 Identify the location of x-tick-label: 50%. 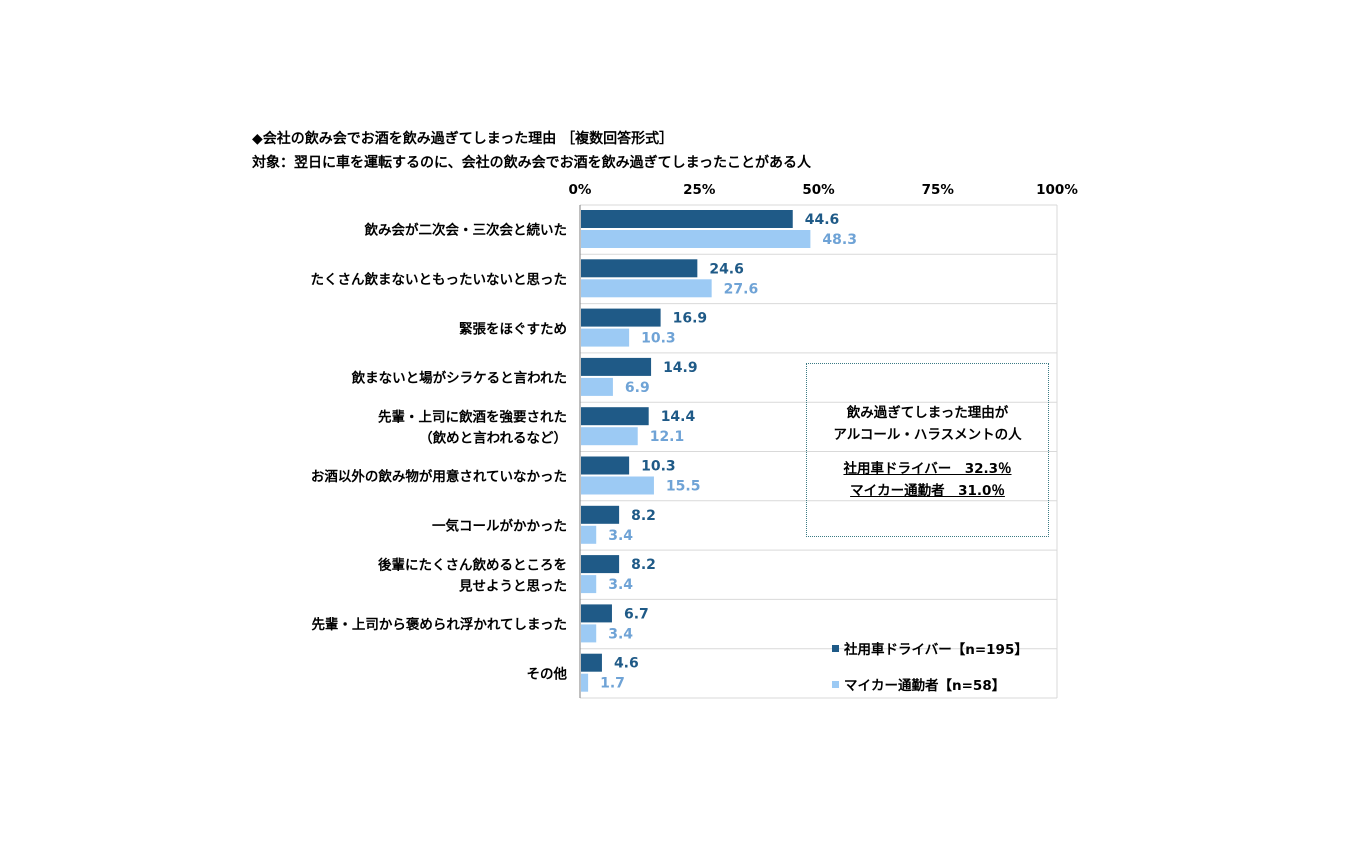
(818, 190).